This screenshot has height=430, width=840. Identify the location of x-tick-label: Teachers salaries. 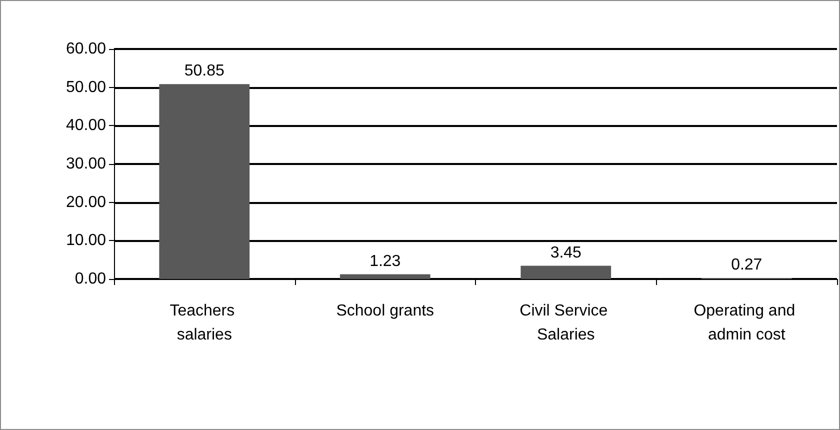
(205, 323).